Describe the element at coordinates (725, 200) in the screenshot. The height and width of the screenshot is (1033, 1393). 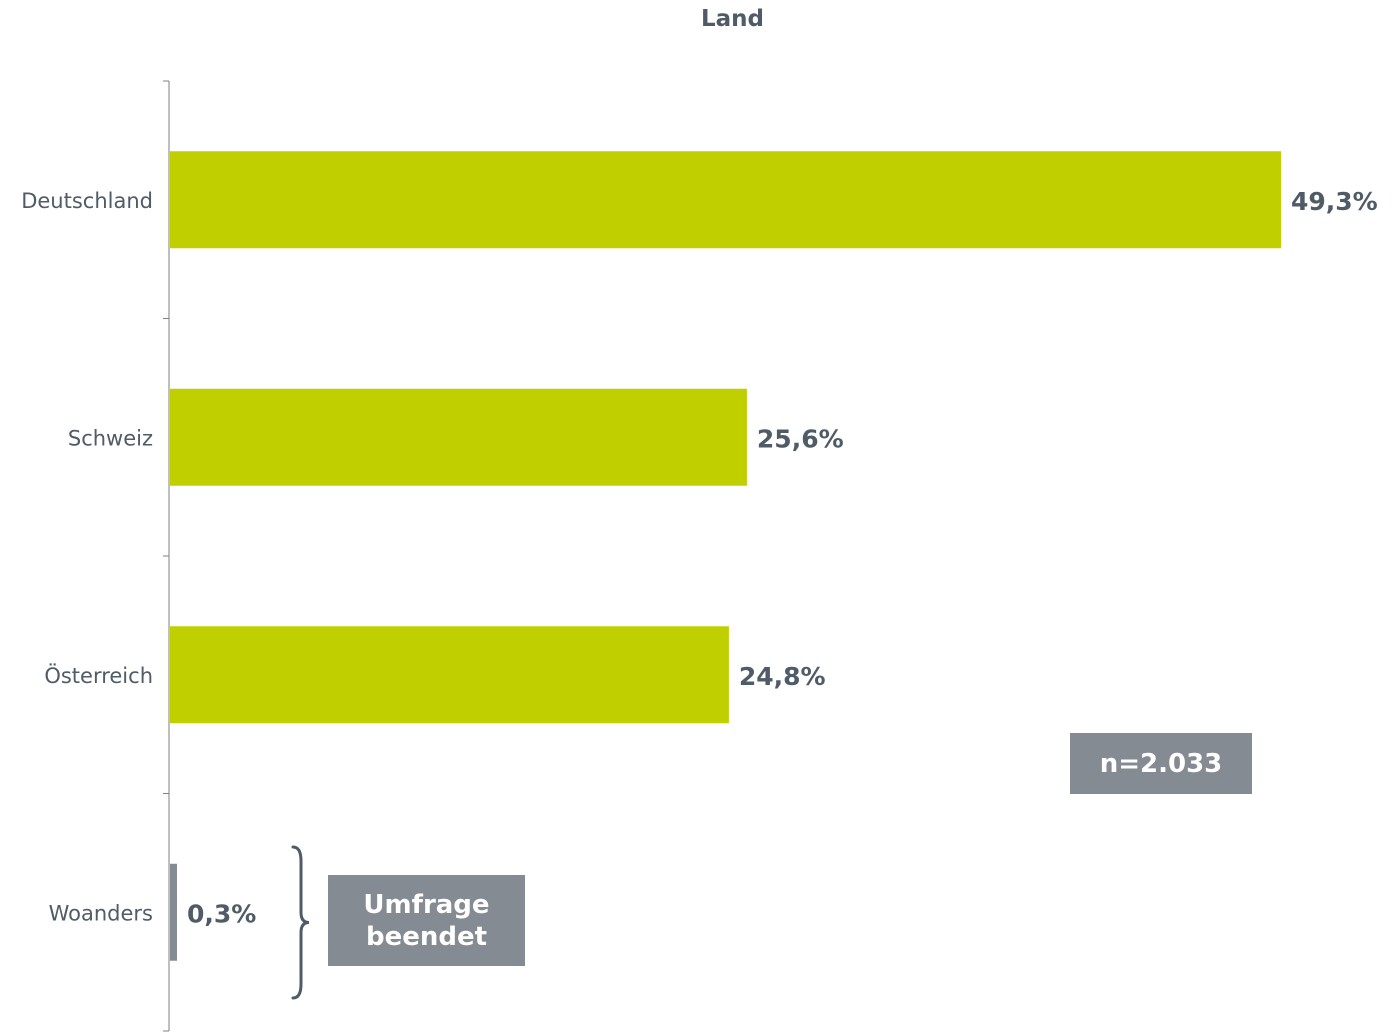
I see `bar-deutschland` at that location.